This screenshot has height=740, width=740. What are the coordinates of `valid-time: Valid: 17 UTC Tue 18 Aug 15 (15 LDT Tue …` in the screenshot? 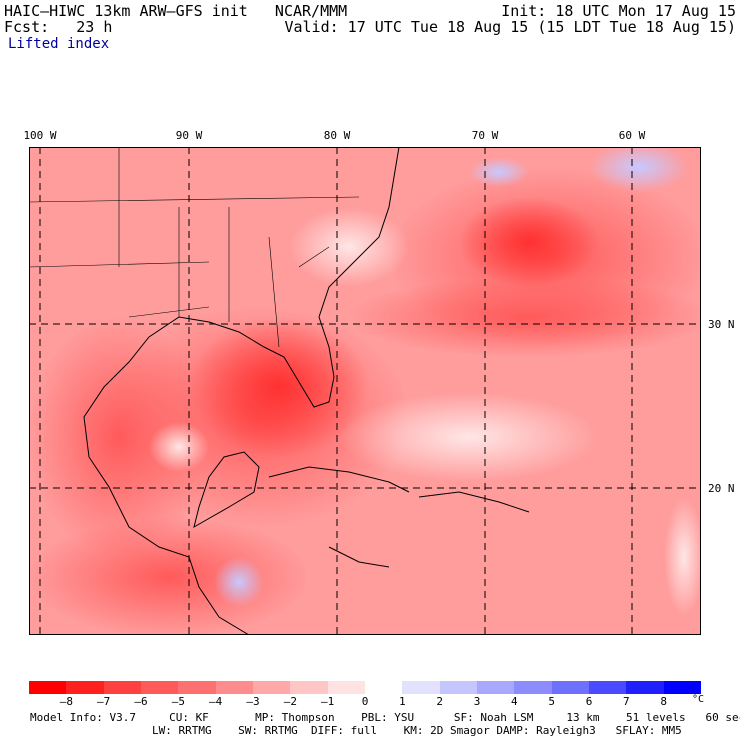 It's located at (510, 27).